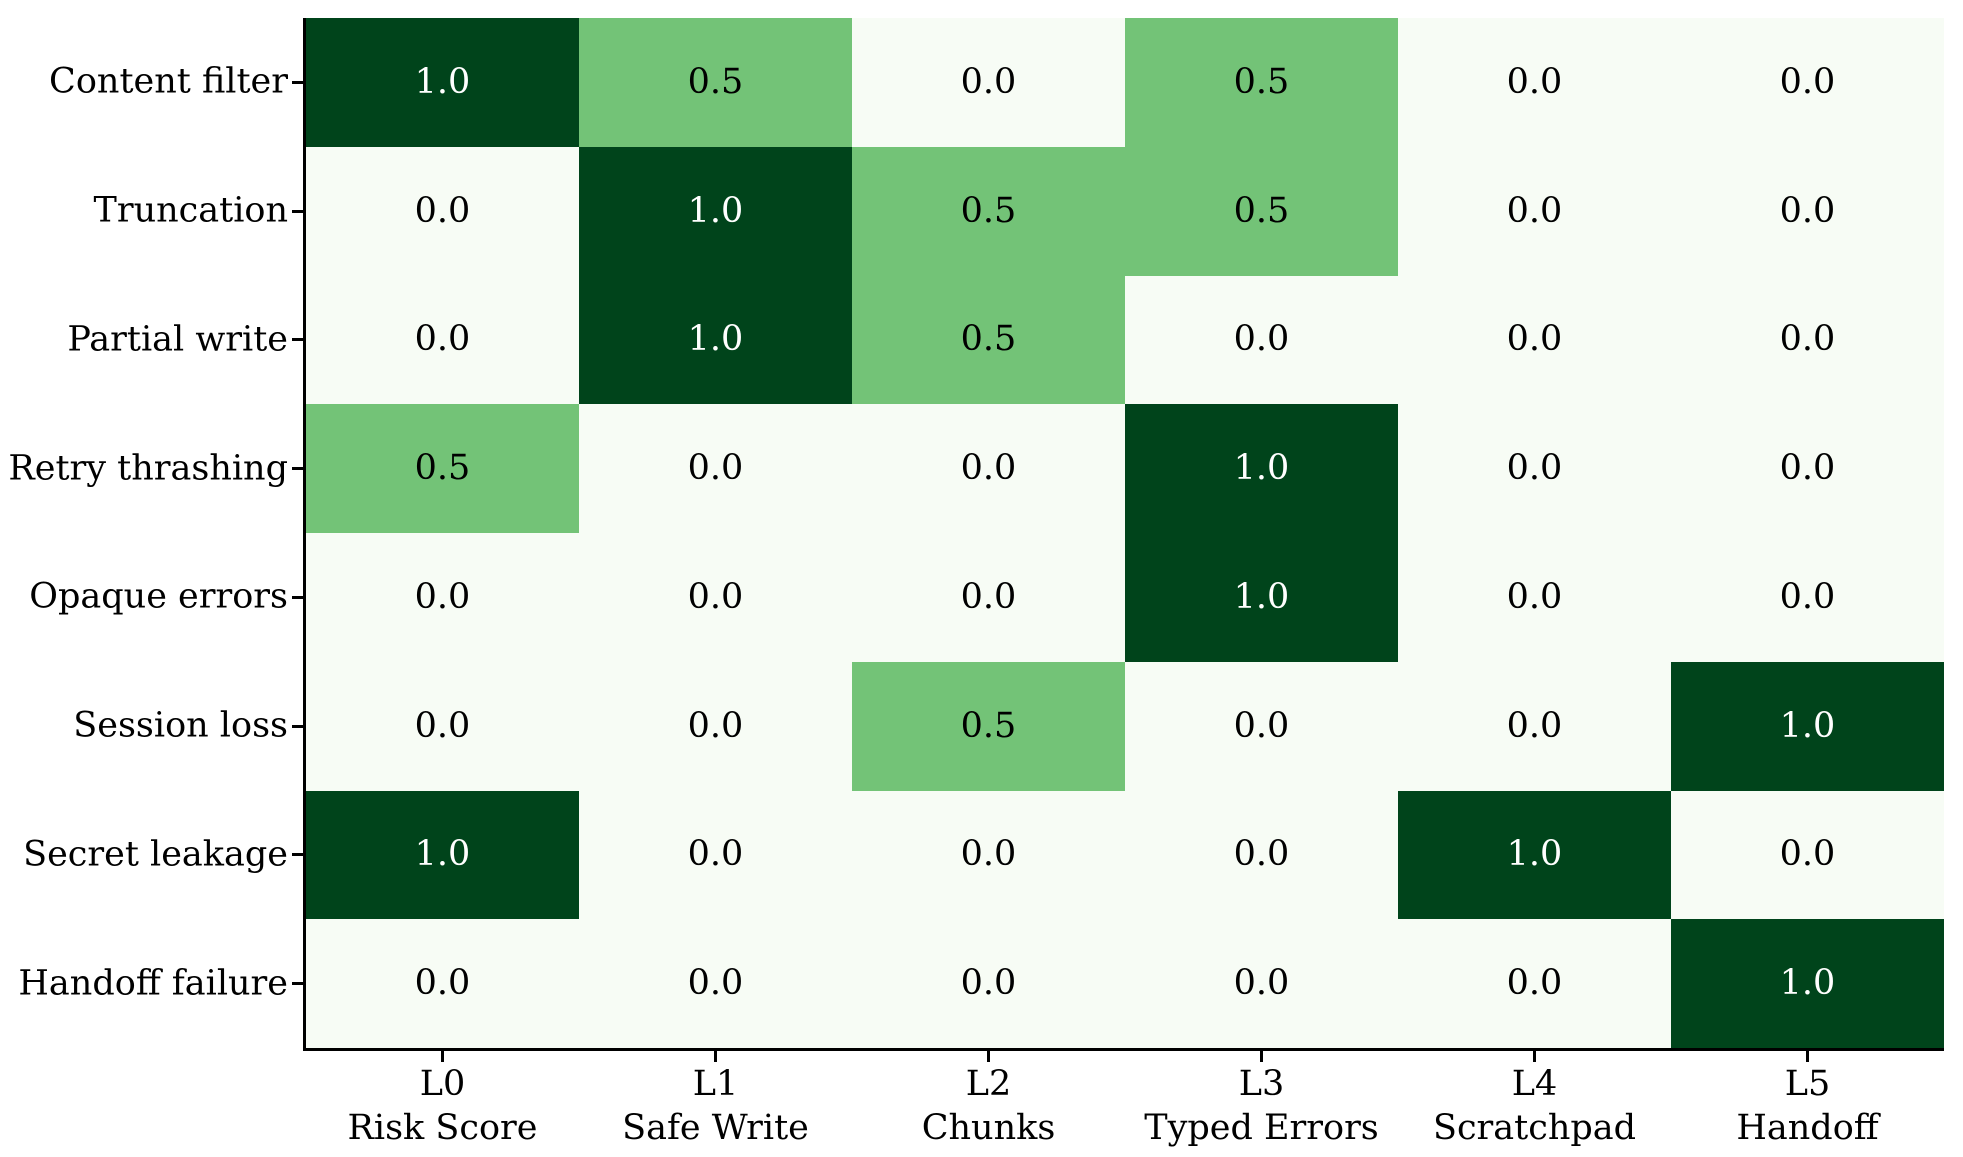 Image resolution: width=1963 pixels, height=1157 pixels. Describe the element at coordinates (988, 211) in the screenshot. I see `heatmap-cell-1-2: 0.5` at that location.